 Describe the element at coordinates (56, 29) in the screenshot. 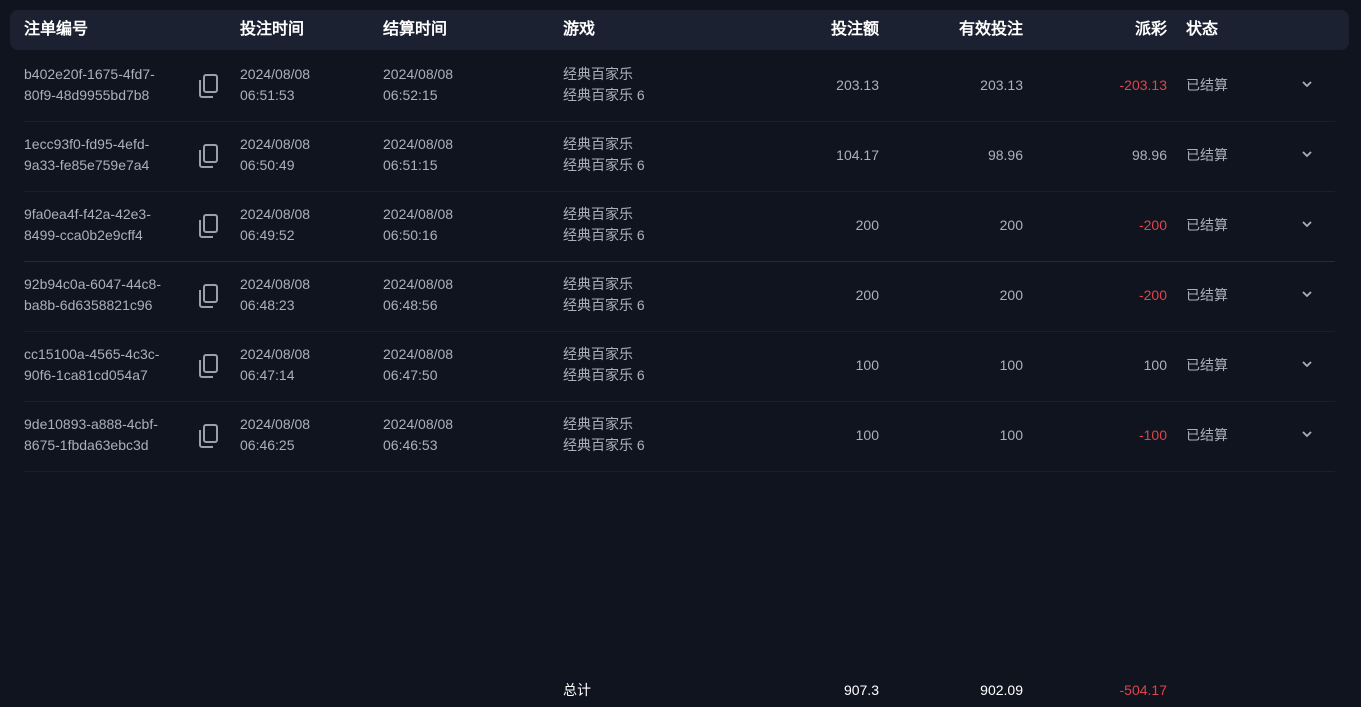

I see `col-id: 注单编号` at that location.